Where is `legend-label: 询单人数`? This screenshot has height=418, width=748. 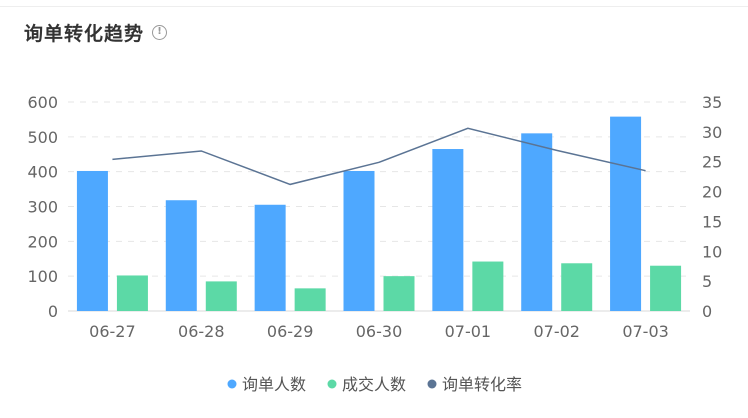
legend-label: 询单人数 is located at coordinates (274, 384).